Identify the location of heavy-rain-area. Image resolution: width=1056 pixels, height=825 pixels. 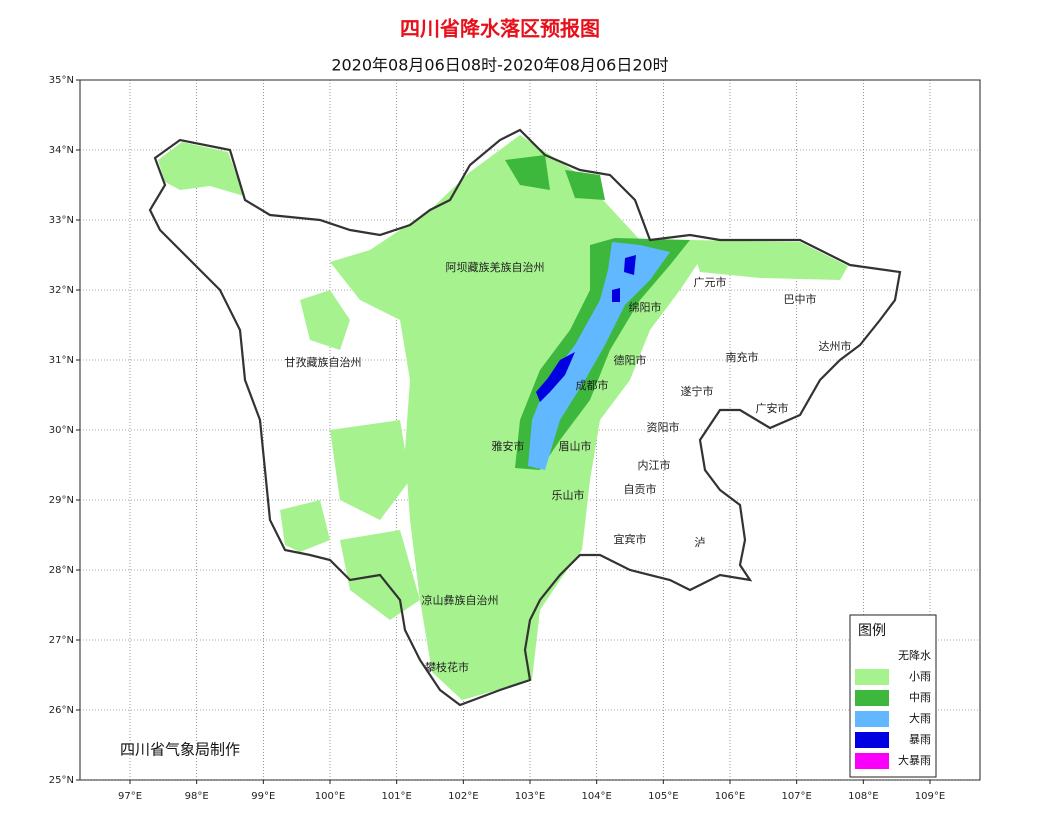
(599, 356).